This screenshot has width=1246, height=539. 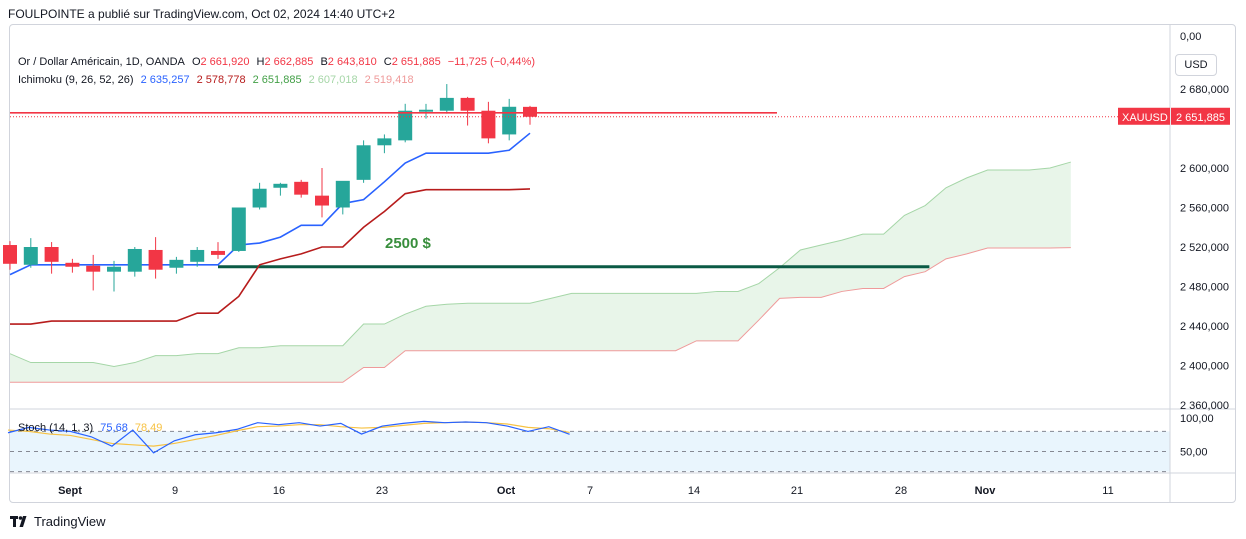 What do you see at coordinates (220, 62) in the screenshot?
I see `open-value: O2 661,920` at bounding box center [220, 62].